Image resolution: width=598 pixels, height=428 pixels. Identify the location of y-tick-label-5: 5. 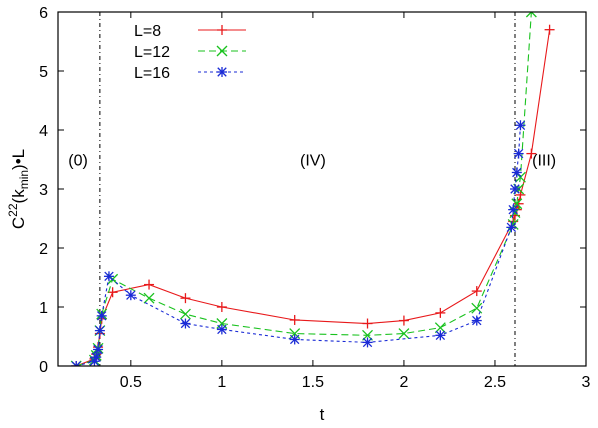
(43, 72).